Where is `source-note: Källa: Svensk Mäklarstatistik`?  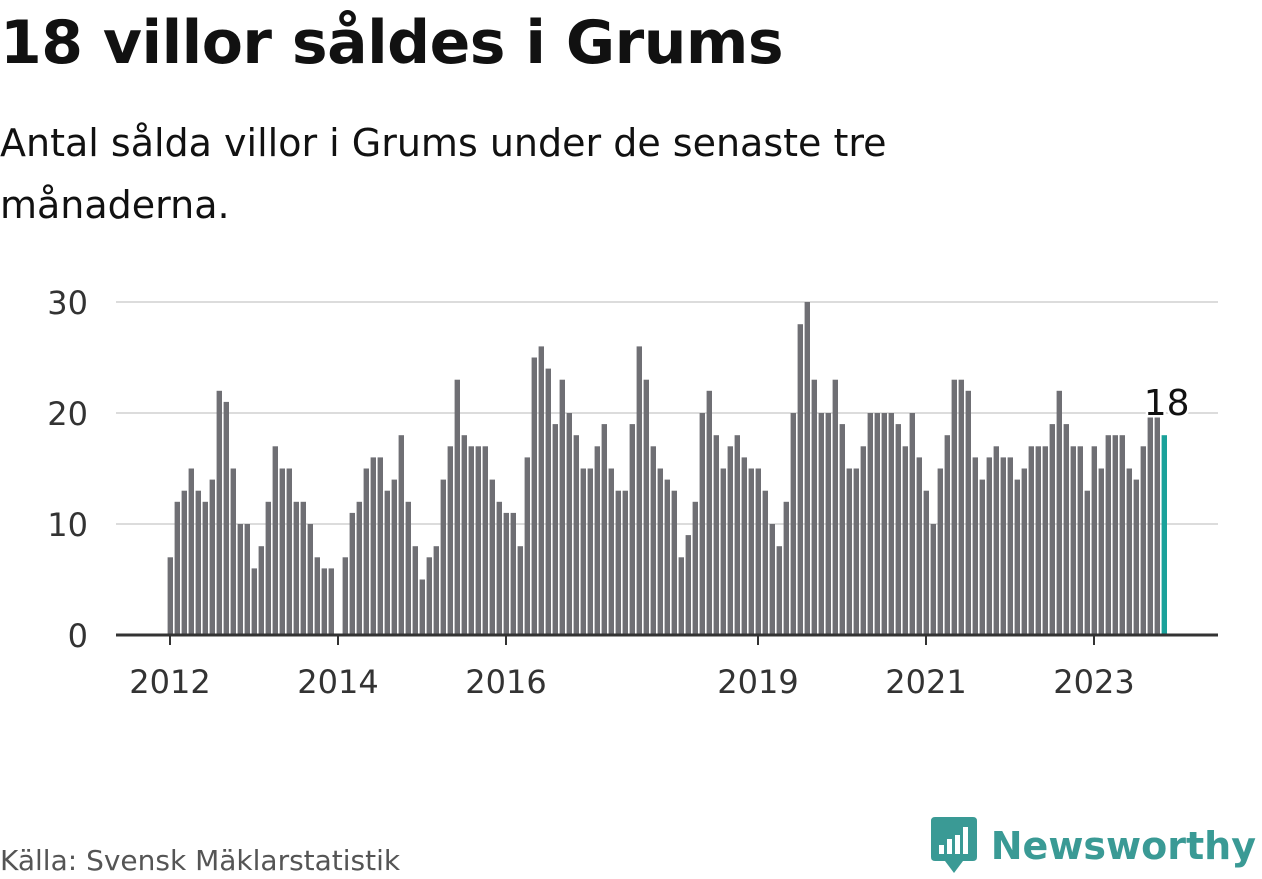
source-note: Källa: Svensk Mäklarstatistik is located at coordinates (200, 860).